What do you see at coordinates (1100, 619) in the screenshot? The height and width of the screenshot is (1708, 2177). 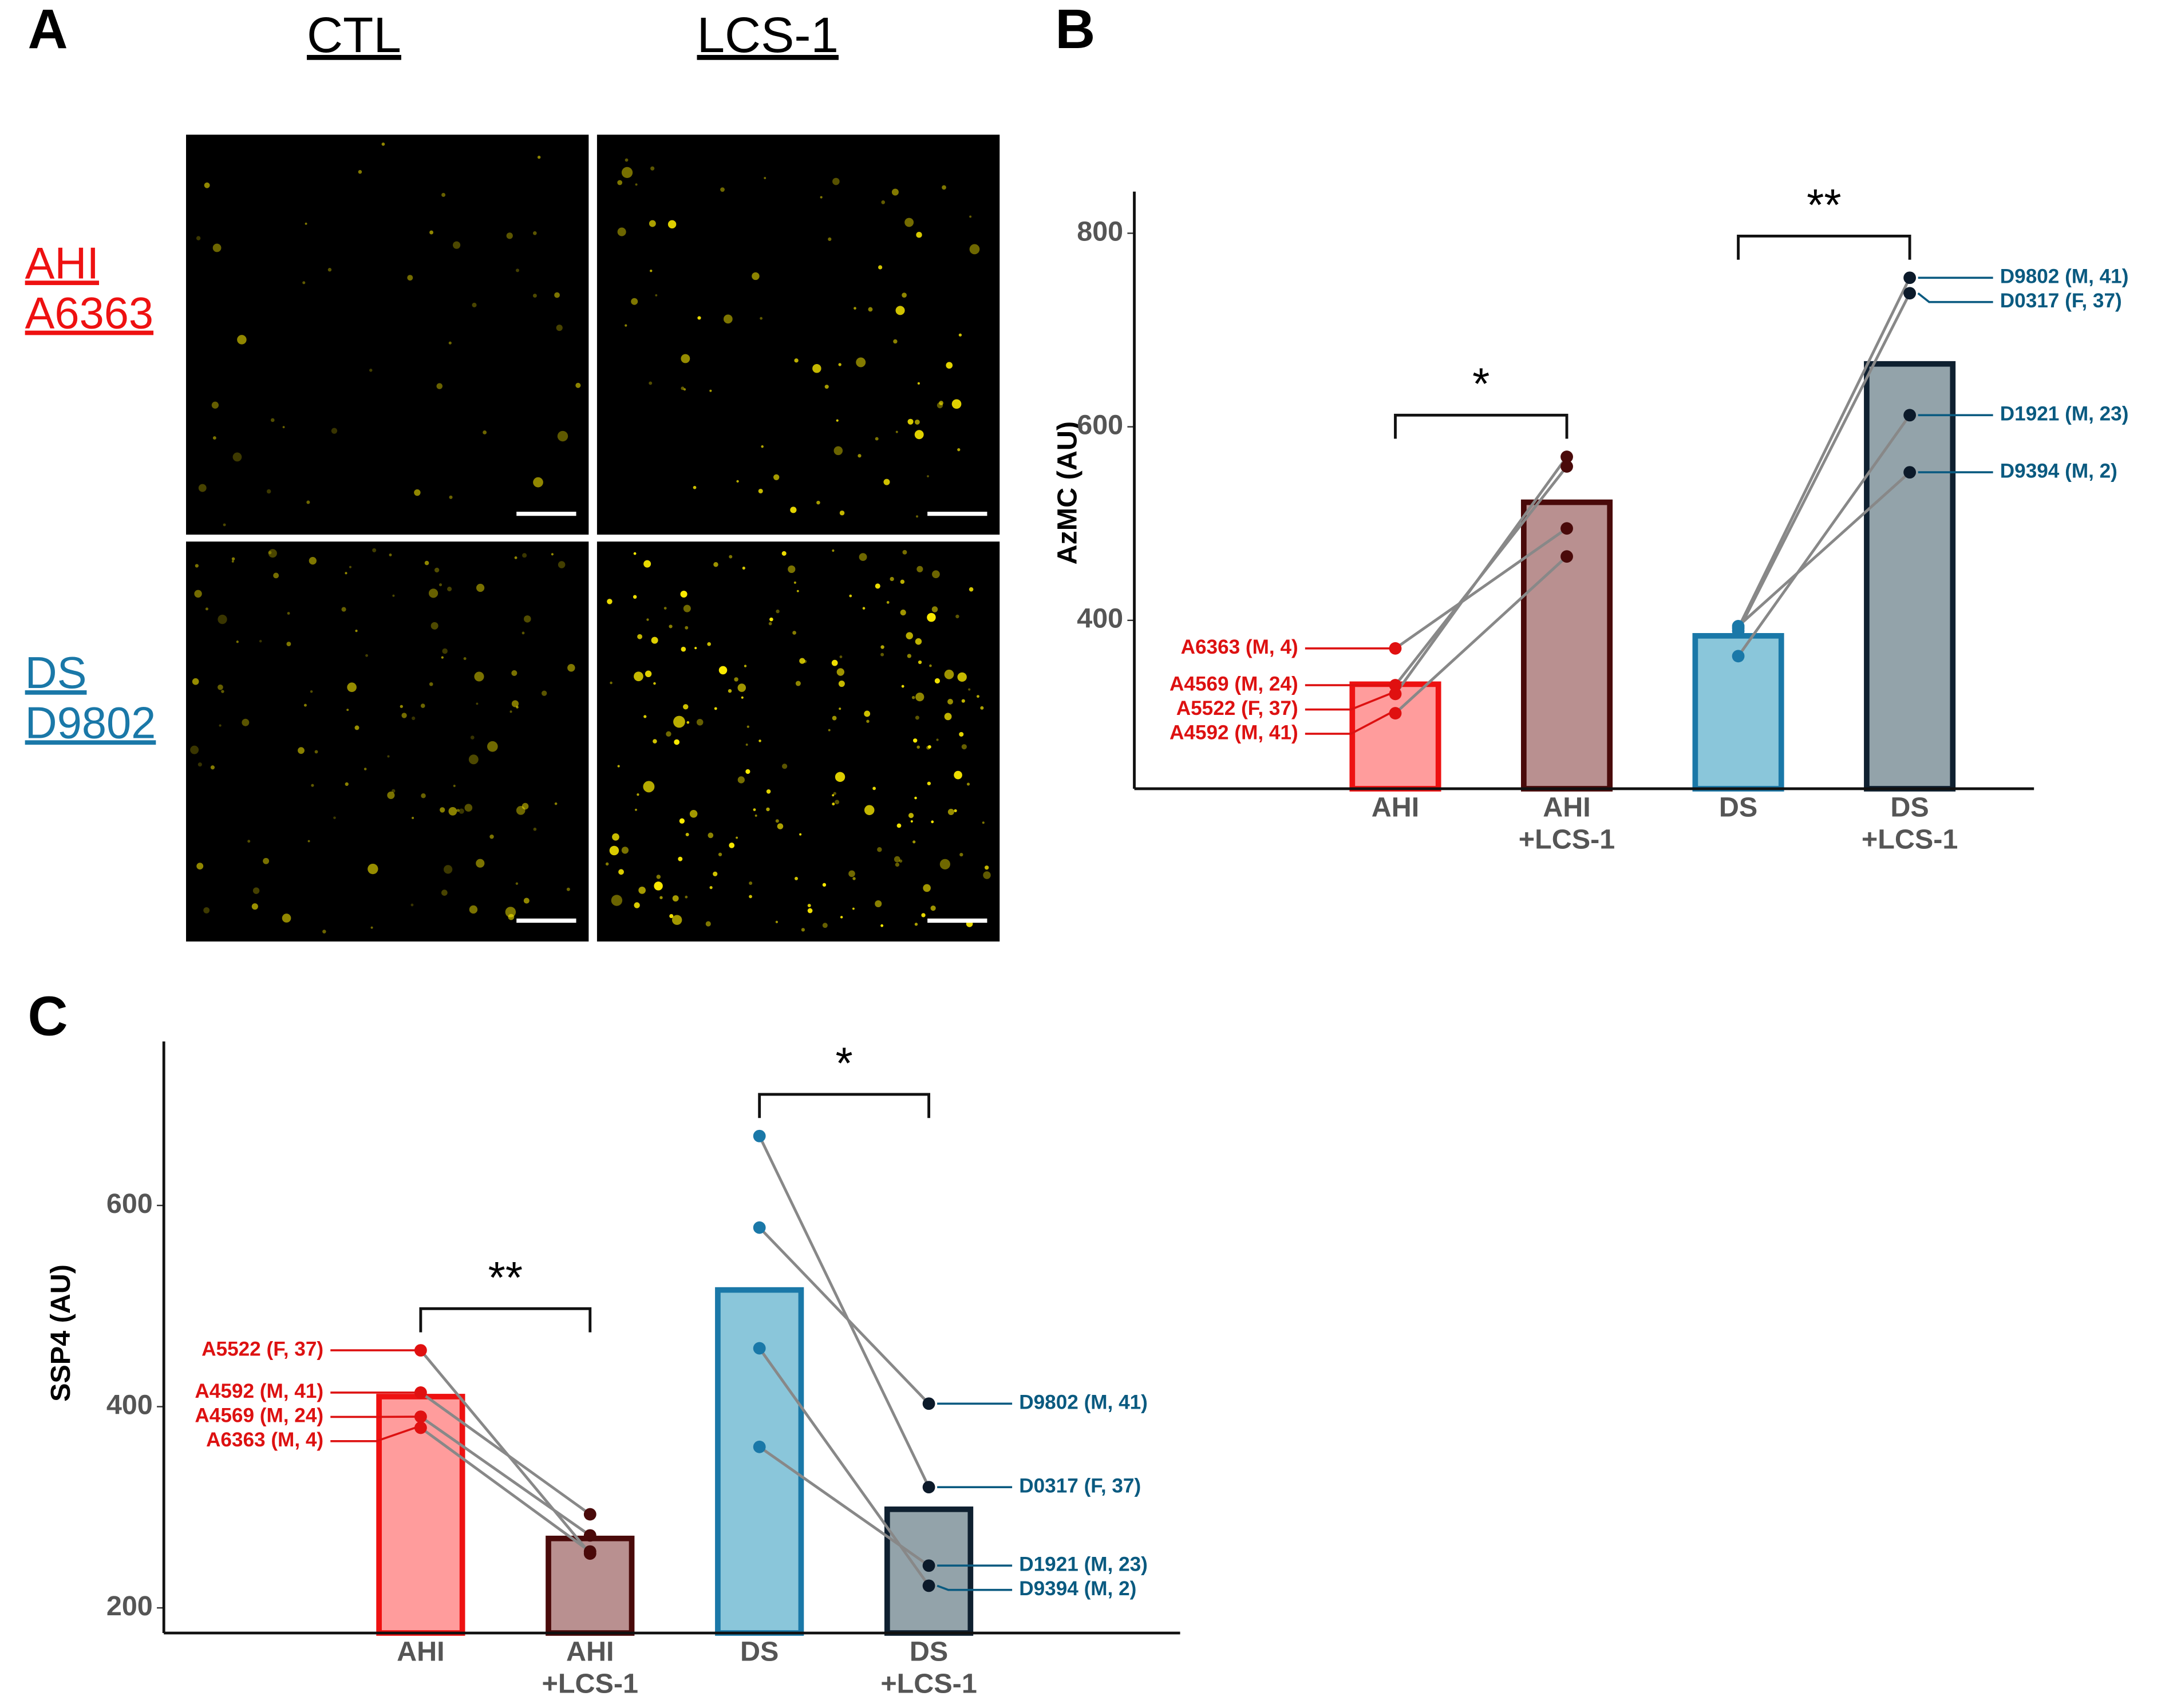 I see `y-tick-label: 400` at bounding box center [1100, 619].